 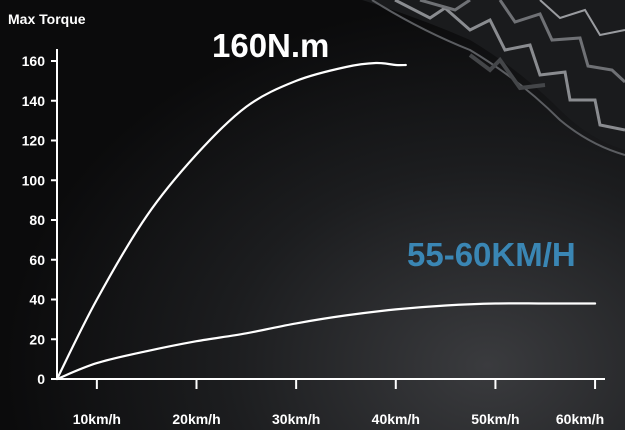 What do you see at coordinates (37, 300) in the screenshot?
I see `y-tick-label: 40` at bounding box center [37, 300].